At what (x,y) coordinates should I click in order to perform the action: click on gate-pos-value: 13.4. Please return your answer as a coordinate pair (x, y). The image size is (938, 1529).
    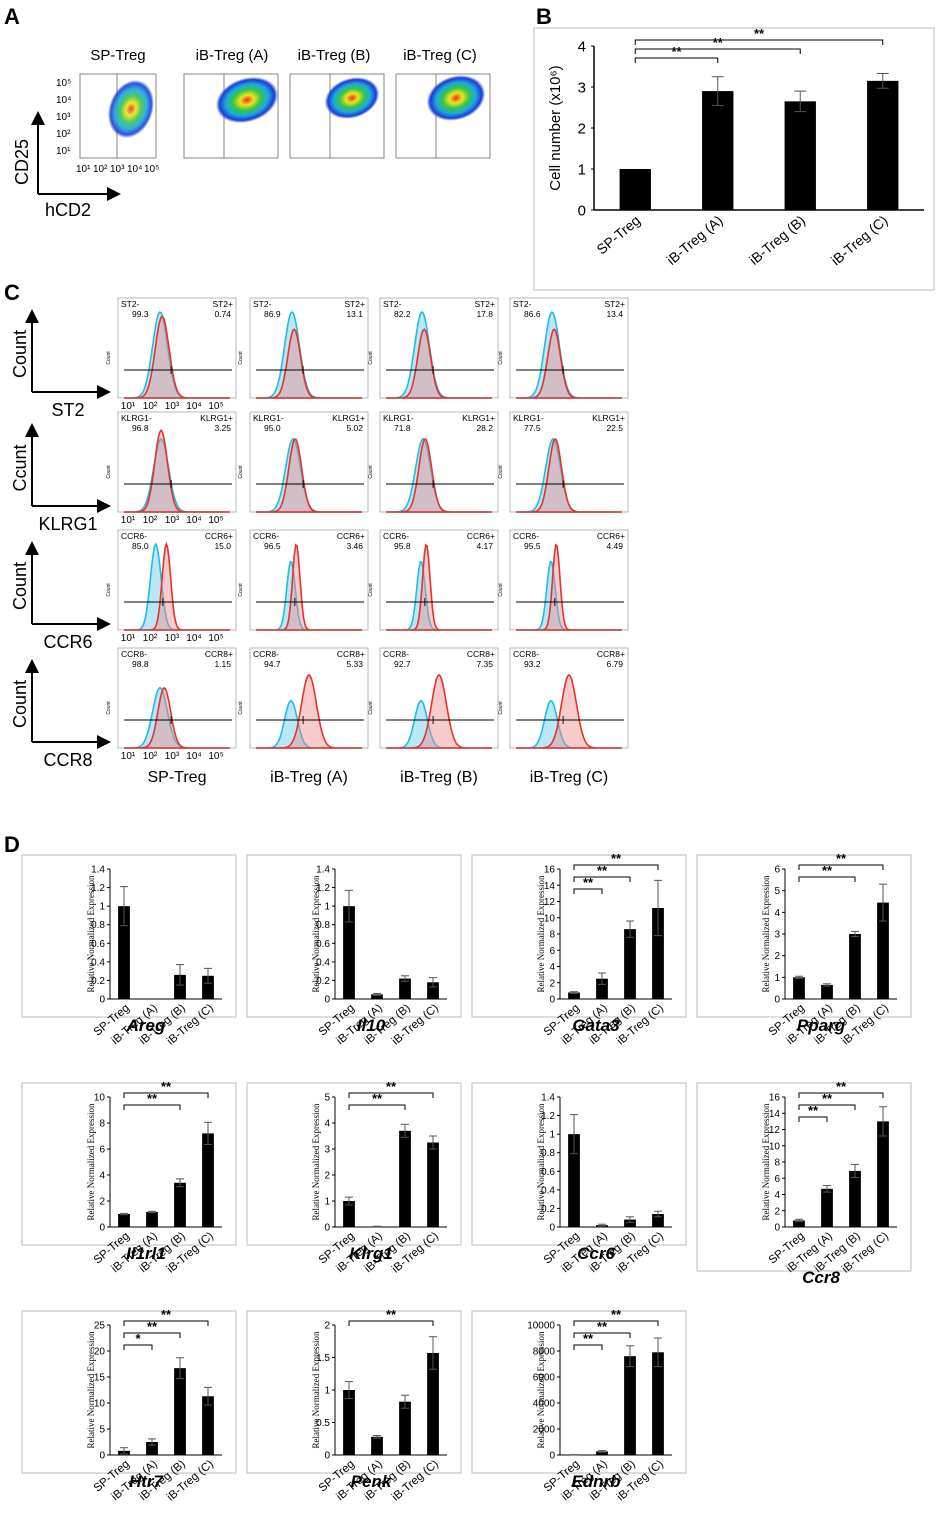
    Looking at the image, I should click on (614, 314).